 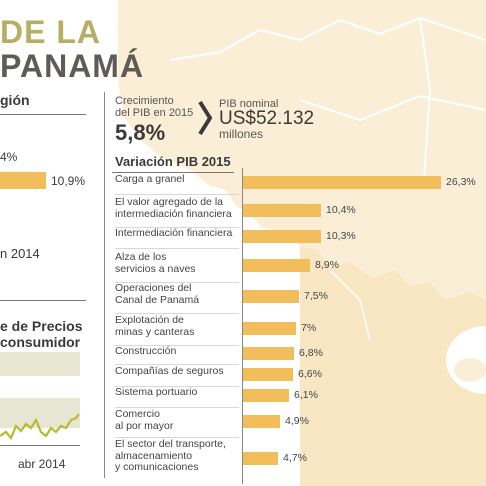 What do you see at coordinates (341, 210) in the screenshot?
I see `bar-value-label: 10,4%` at bounding box center [341, 210].